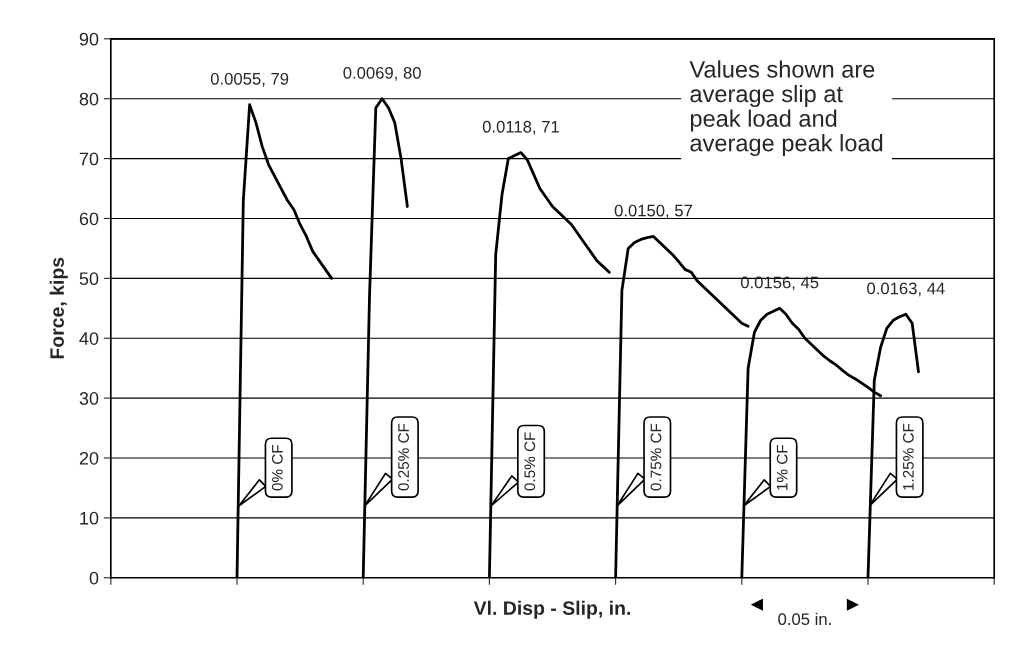 This screenshot has height=647, width=1026. What do you see at coordinates (89, 219) in the screenshot?
I see `y-tick-label: 60` at bounding box center [89, 219].